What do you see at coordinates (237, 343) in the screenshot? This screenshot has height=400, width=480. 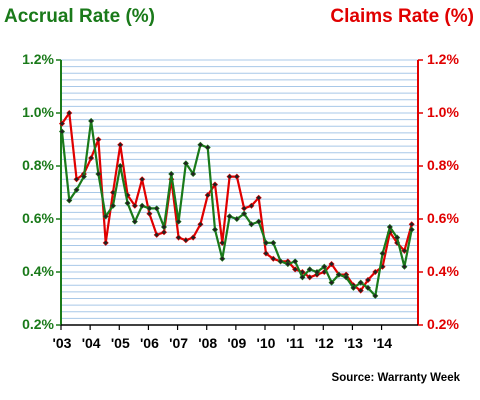 I see `x-tick-label: '09` at bounding box center [237, 343].